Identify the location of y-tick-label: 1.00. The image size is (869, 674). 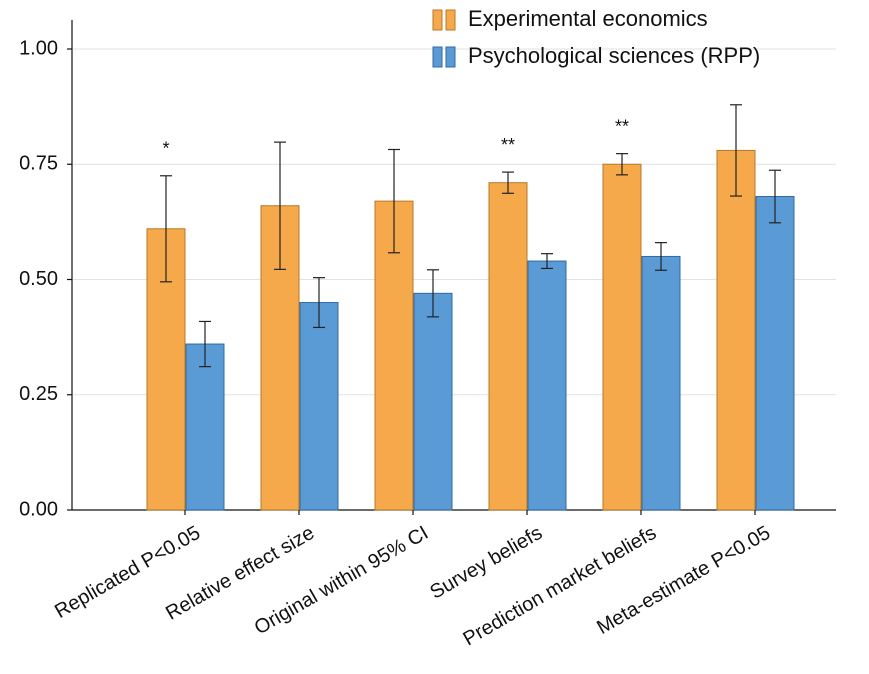
(38, 48).